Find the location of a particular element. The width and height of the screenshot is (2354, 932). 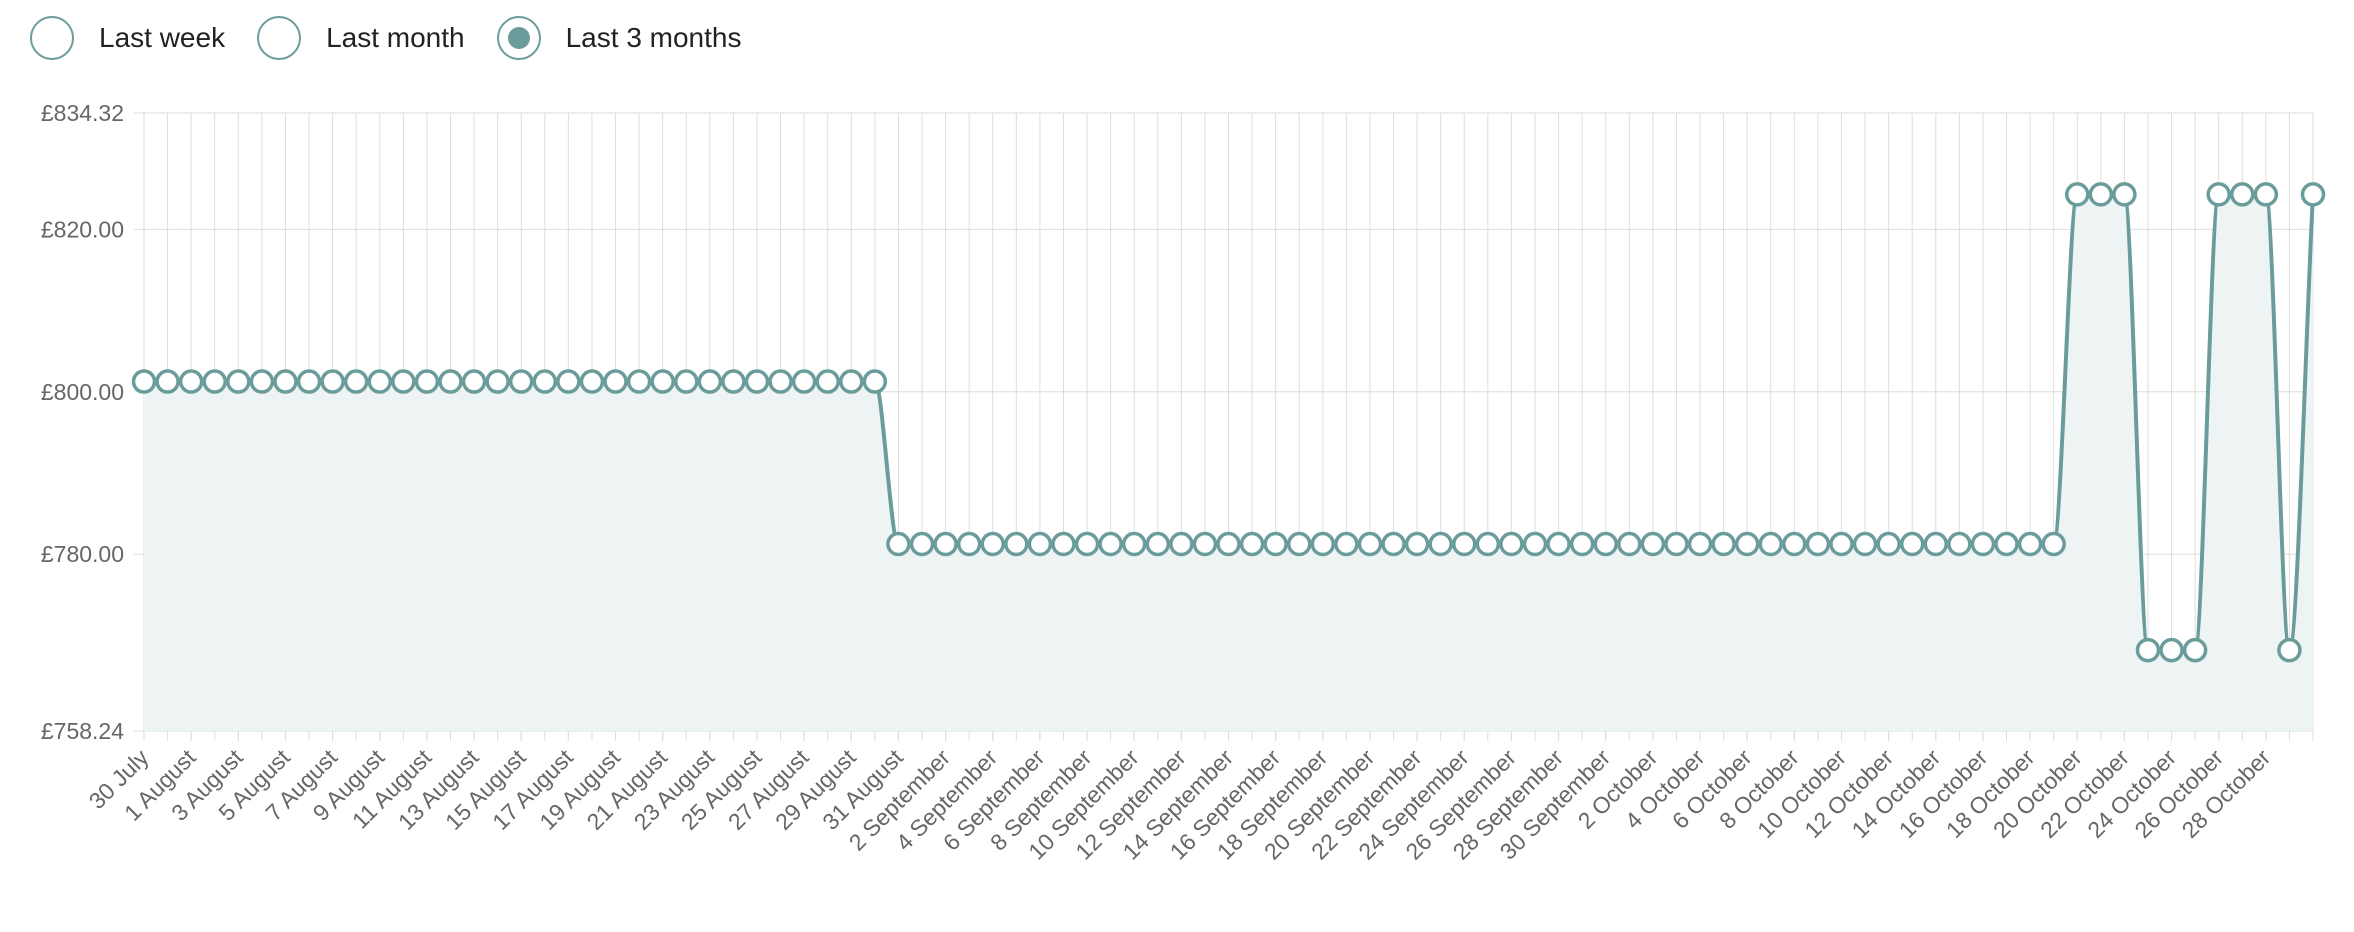

radio-selected-dot is located at coordinates (518, 38).